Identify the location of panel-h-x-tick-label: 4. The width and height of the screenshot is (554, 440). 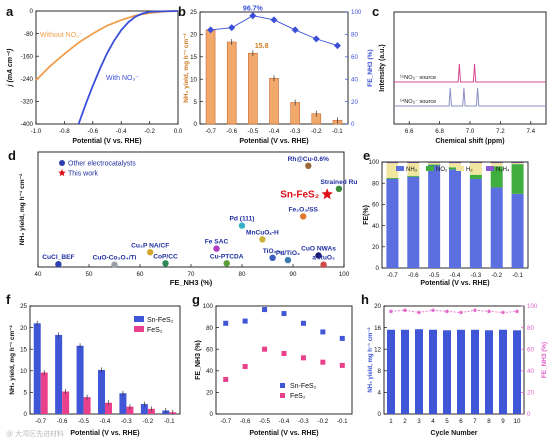
(433, 421).